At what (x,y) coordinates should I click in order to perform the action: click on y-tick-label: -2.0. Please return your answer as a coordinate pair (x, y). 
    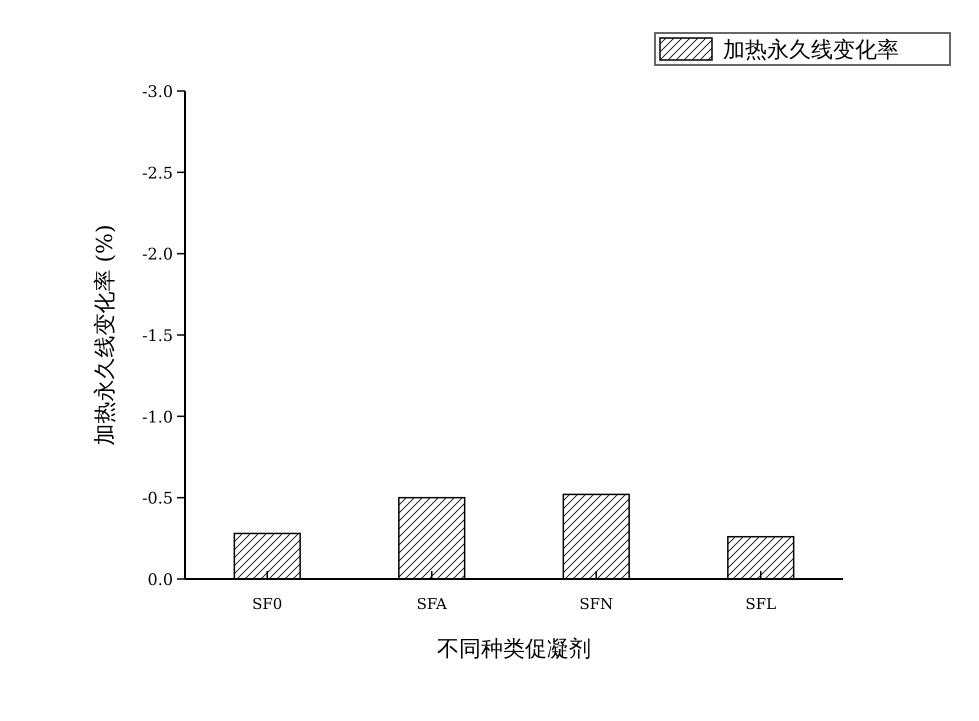
    Looking at the image, I should click on (157, 254).